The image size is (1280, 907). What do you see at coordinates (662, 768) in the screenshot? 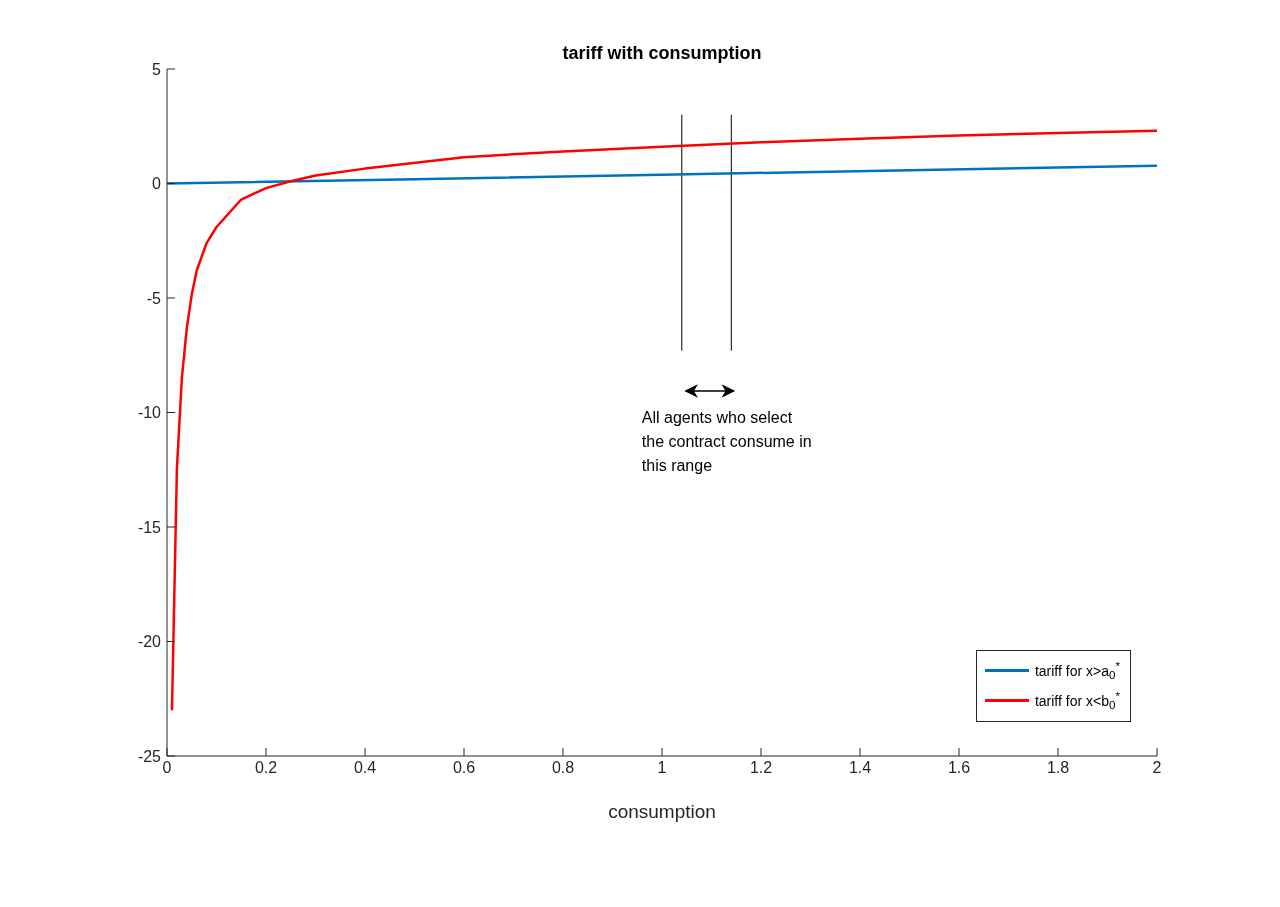
I see `x-tick-label: 1` at bounding box center [662, 768].